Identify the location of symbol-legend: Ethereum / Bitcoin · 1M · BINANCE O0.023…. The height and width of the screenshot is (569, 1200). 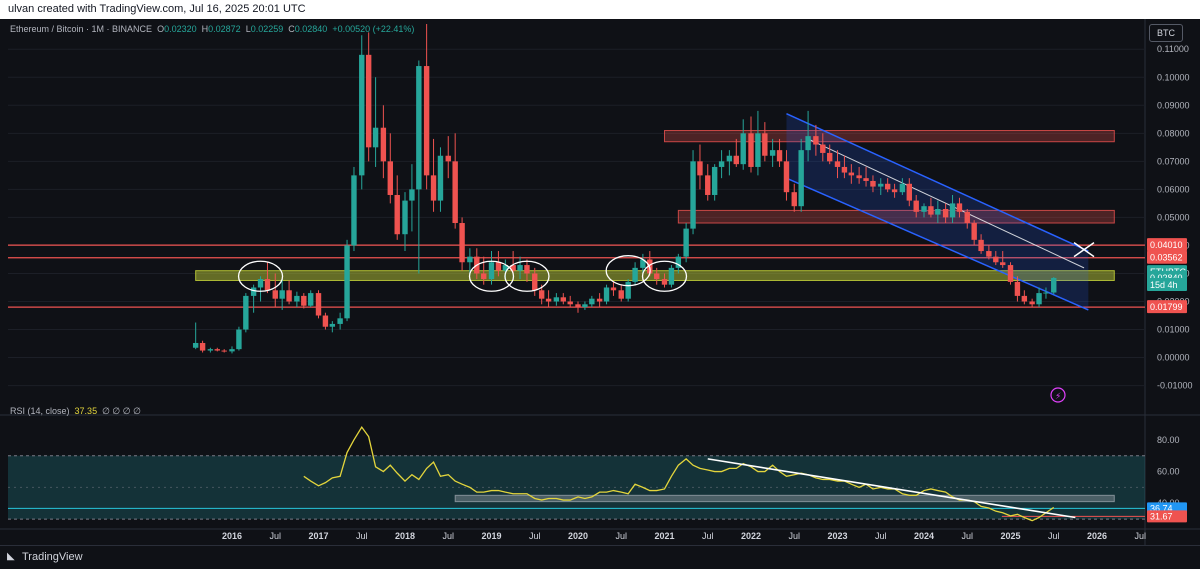
(212, 29).